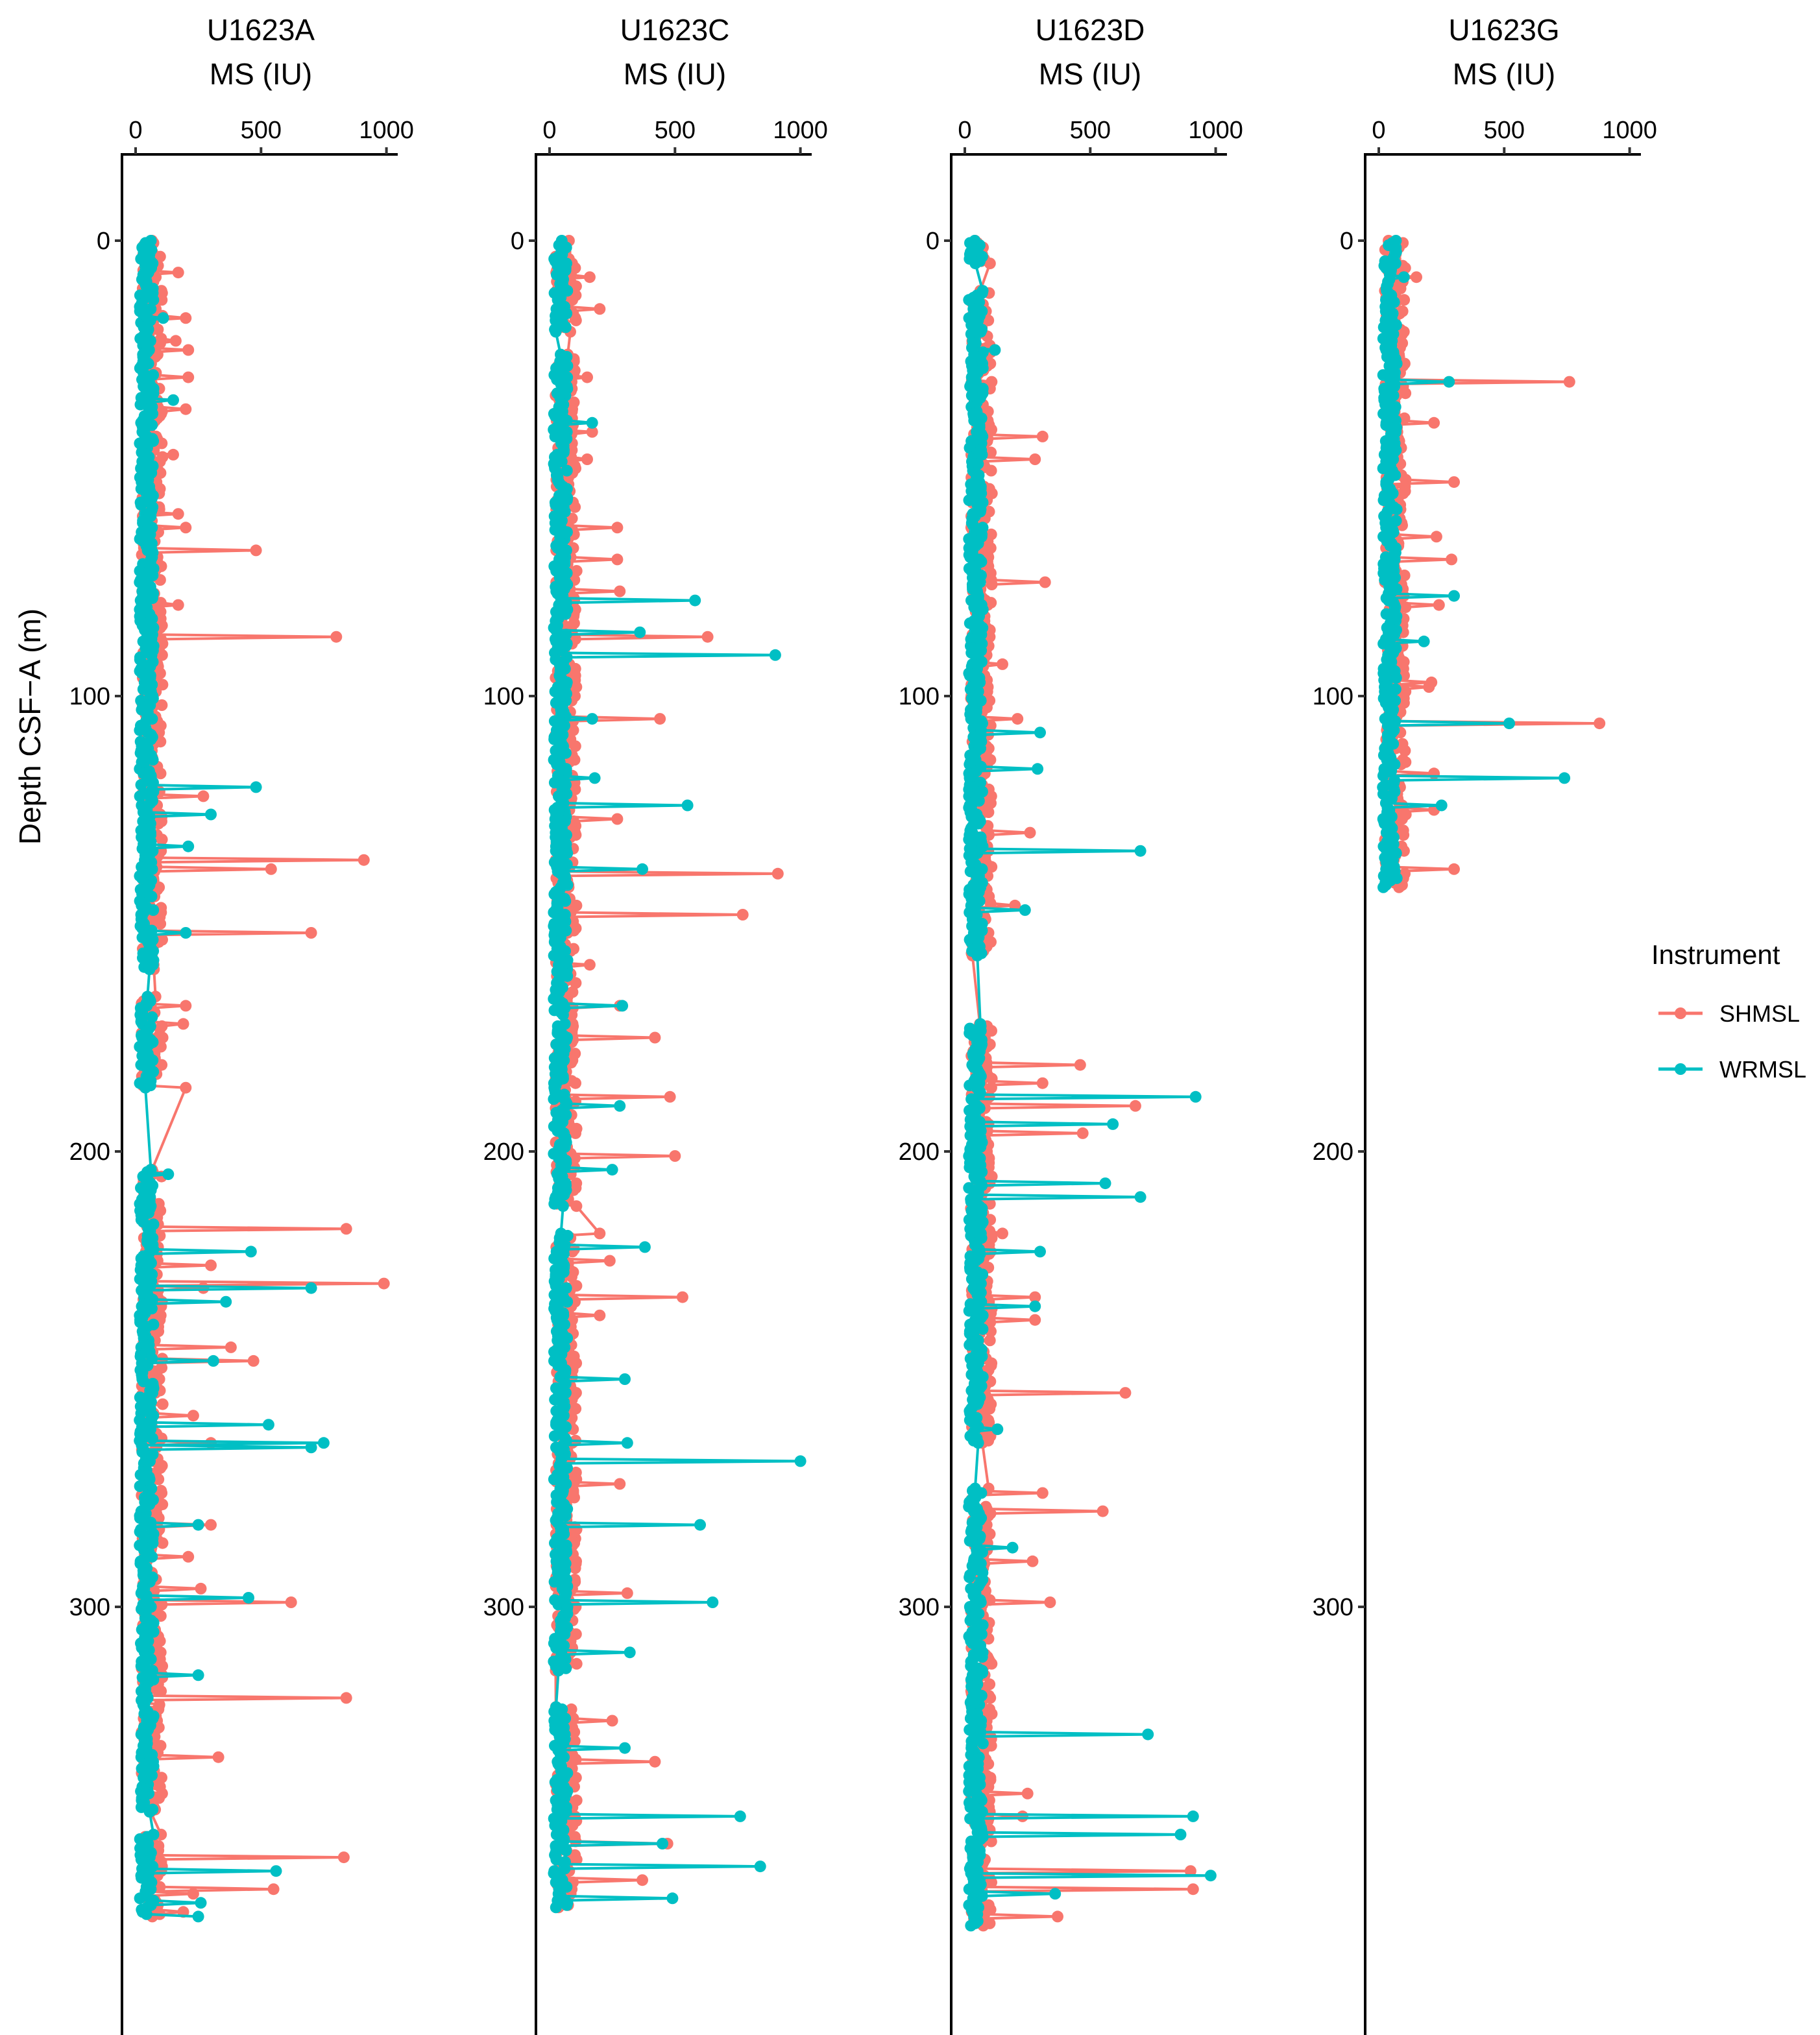 The image size is (1820, 2035). I want to click on panel-title: U1623A, so click(261, 30).